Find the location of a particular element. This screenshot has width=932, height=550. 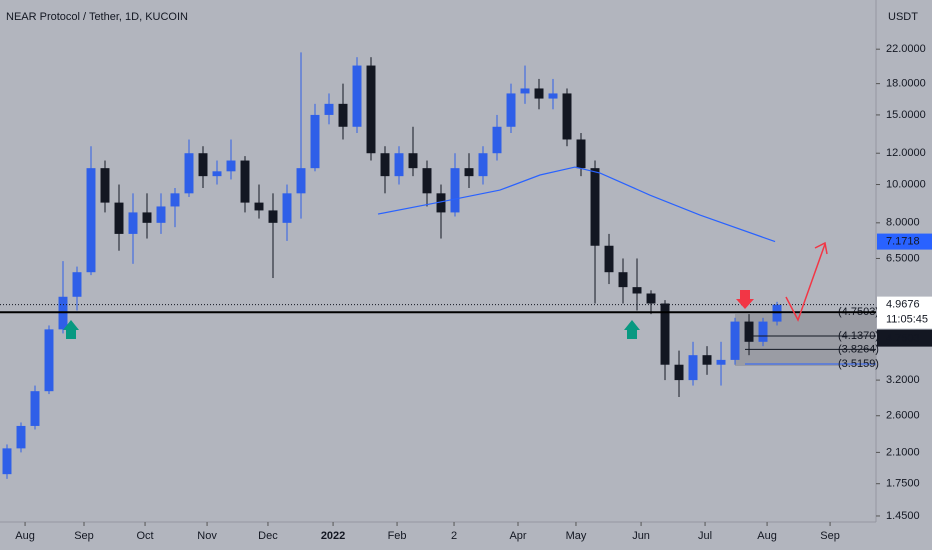

y-tick-label: 8.0000 is located at coordinates (903, 223).